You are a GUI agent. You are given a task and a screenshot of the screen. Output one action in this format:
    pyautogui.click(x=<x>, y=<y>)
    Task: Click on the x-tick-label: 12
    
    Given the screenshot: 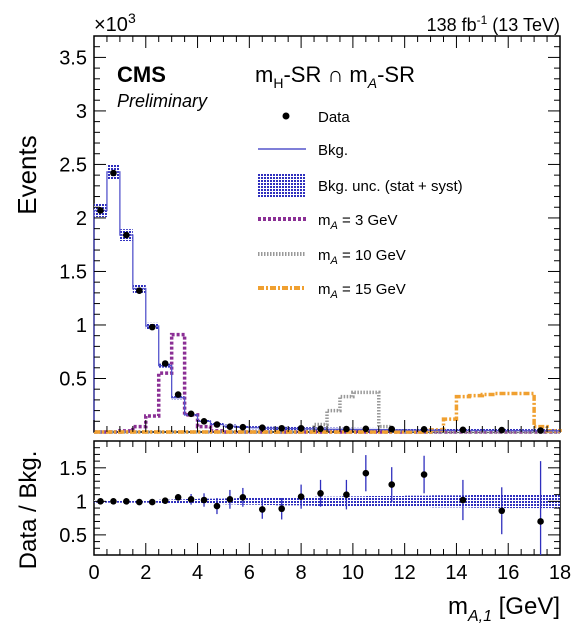 What is the action you would take?
    pyautogui.click(x=405, y=573)
    